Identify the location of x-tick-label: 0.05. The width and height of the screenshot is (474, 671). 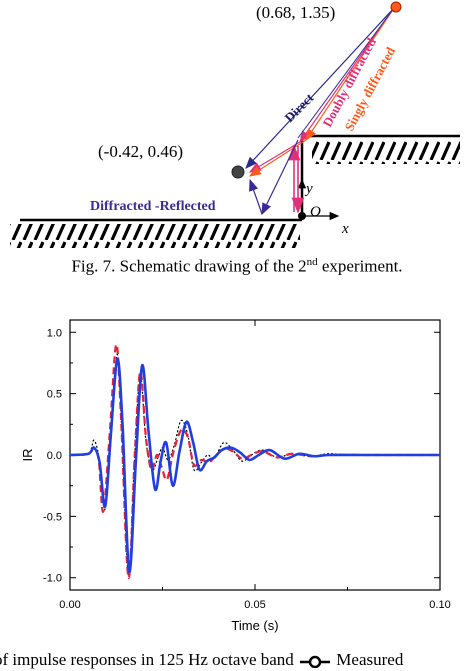
(254, 605).